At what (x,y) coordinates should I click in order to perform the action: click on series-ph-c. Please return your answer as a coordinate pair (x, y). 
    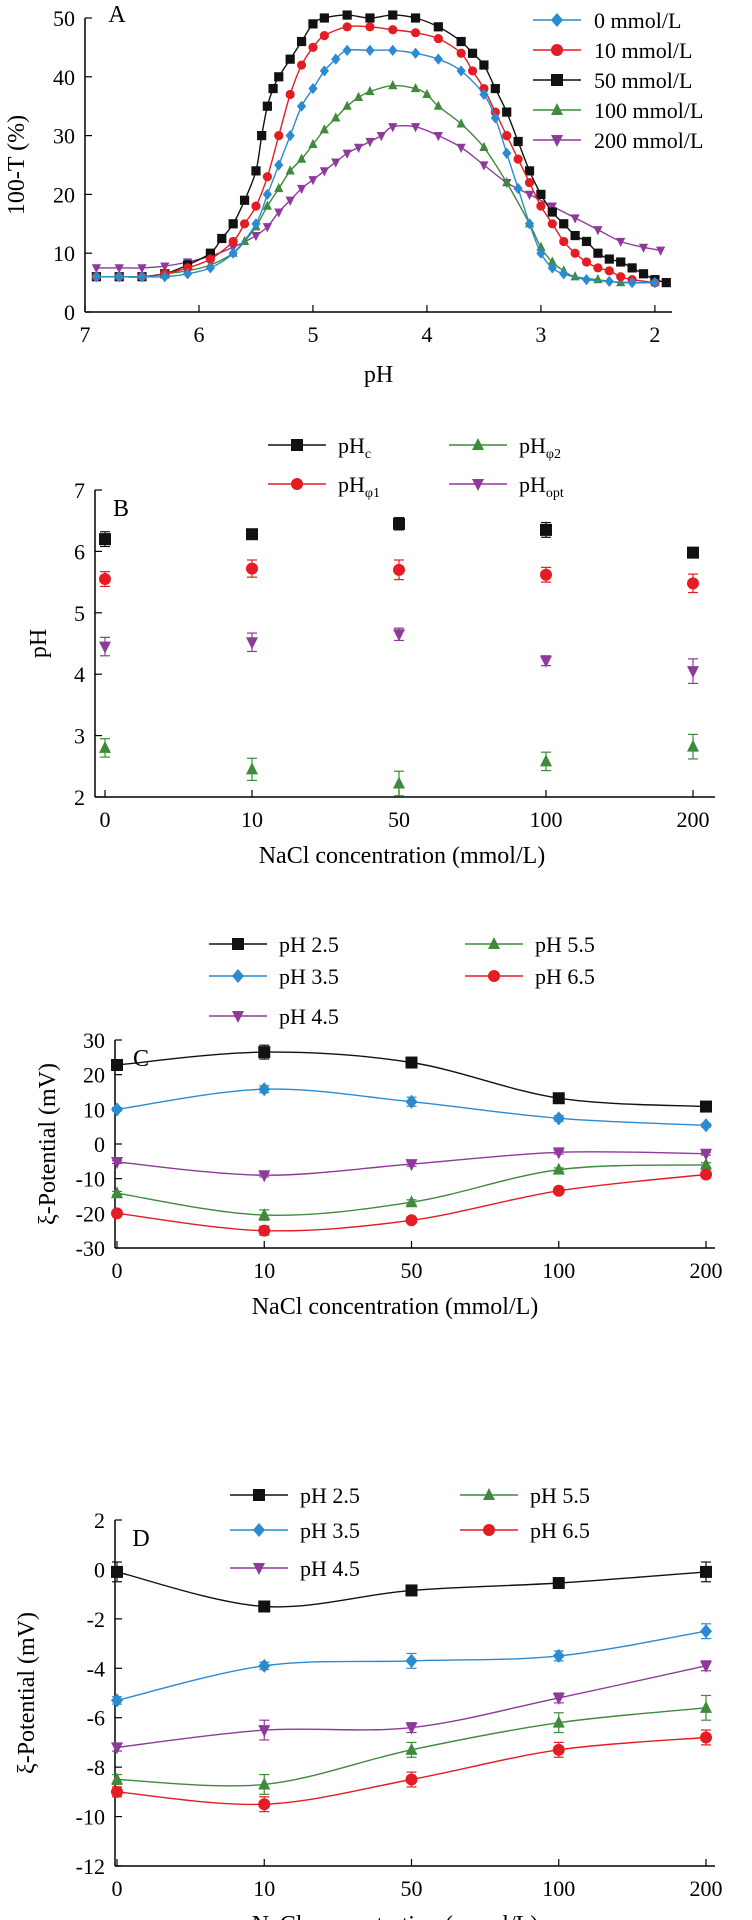
    Looking at the image, I should click on (399, 538).